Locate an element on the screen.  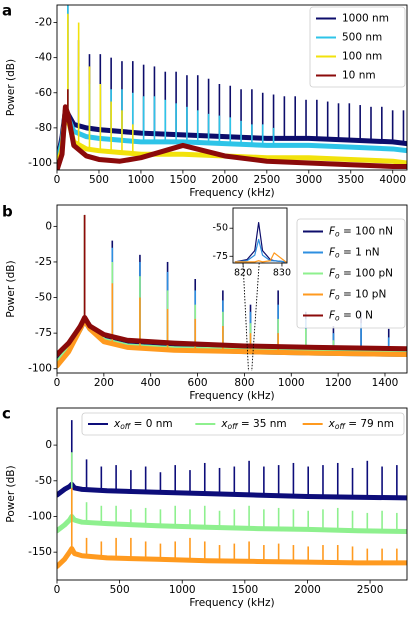
legend-label: Fo = 0 N is located at coordinates (351, 316).